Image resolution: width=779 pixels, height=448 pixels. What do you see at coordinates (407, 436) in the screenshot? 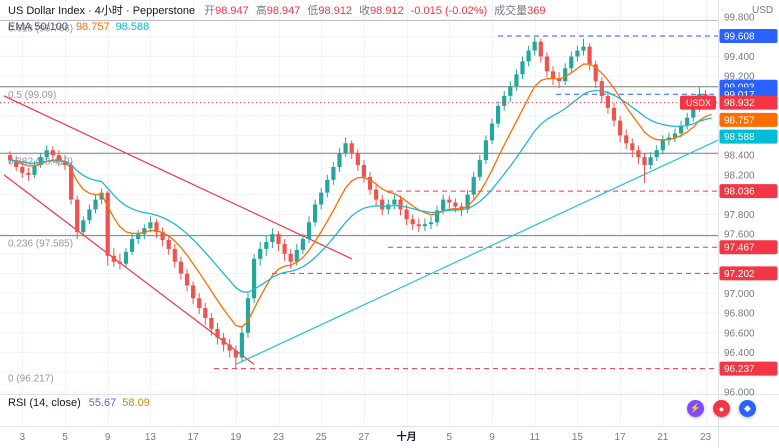
I see `time-axis-label: 十月` at bounding box center [407, 436].